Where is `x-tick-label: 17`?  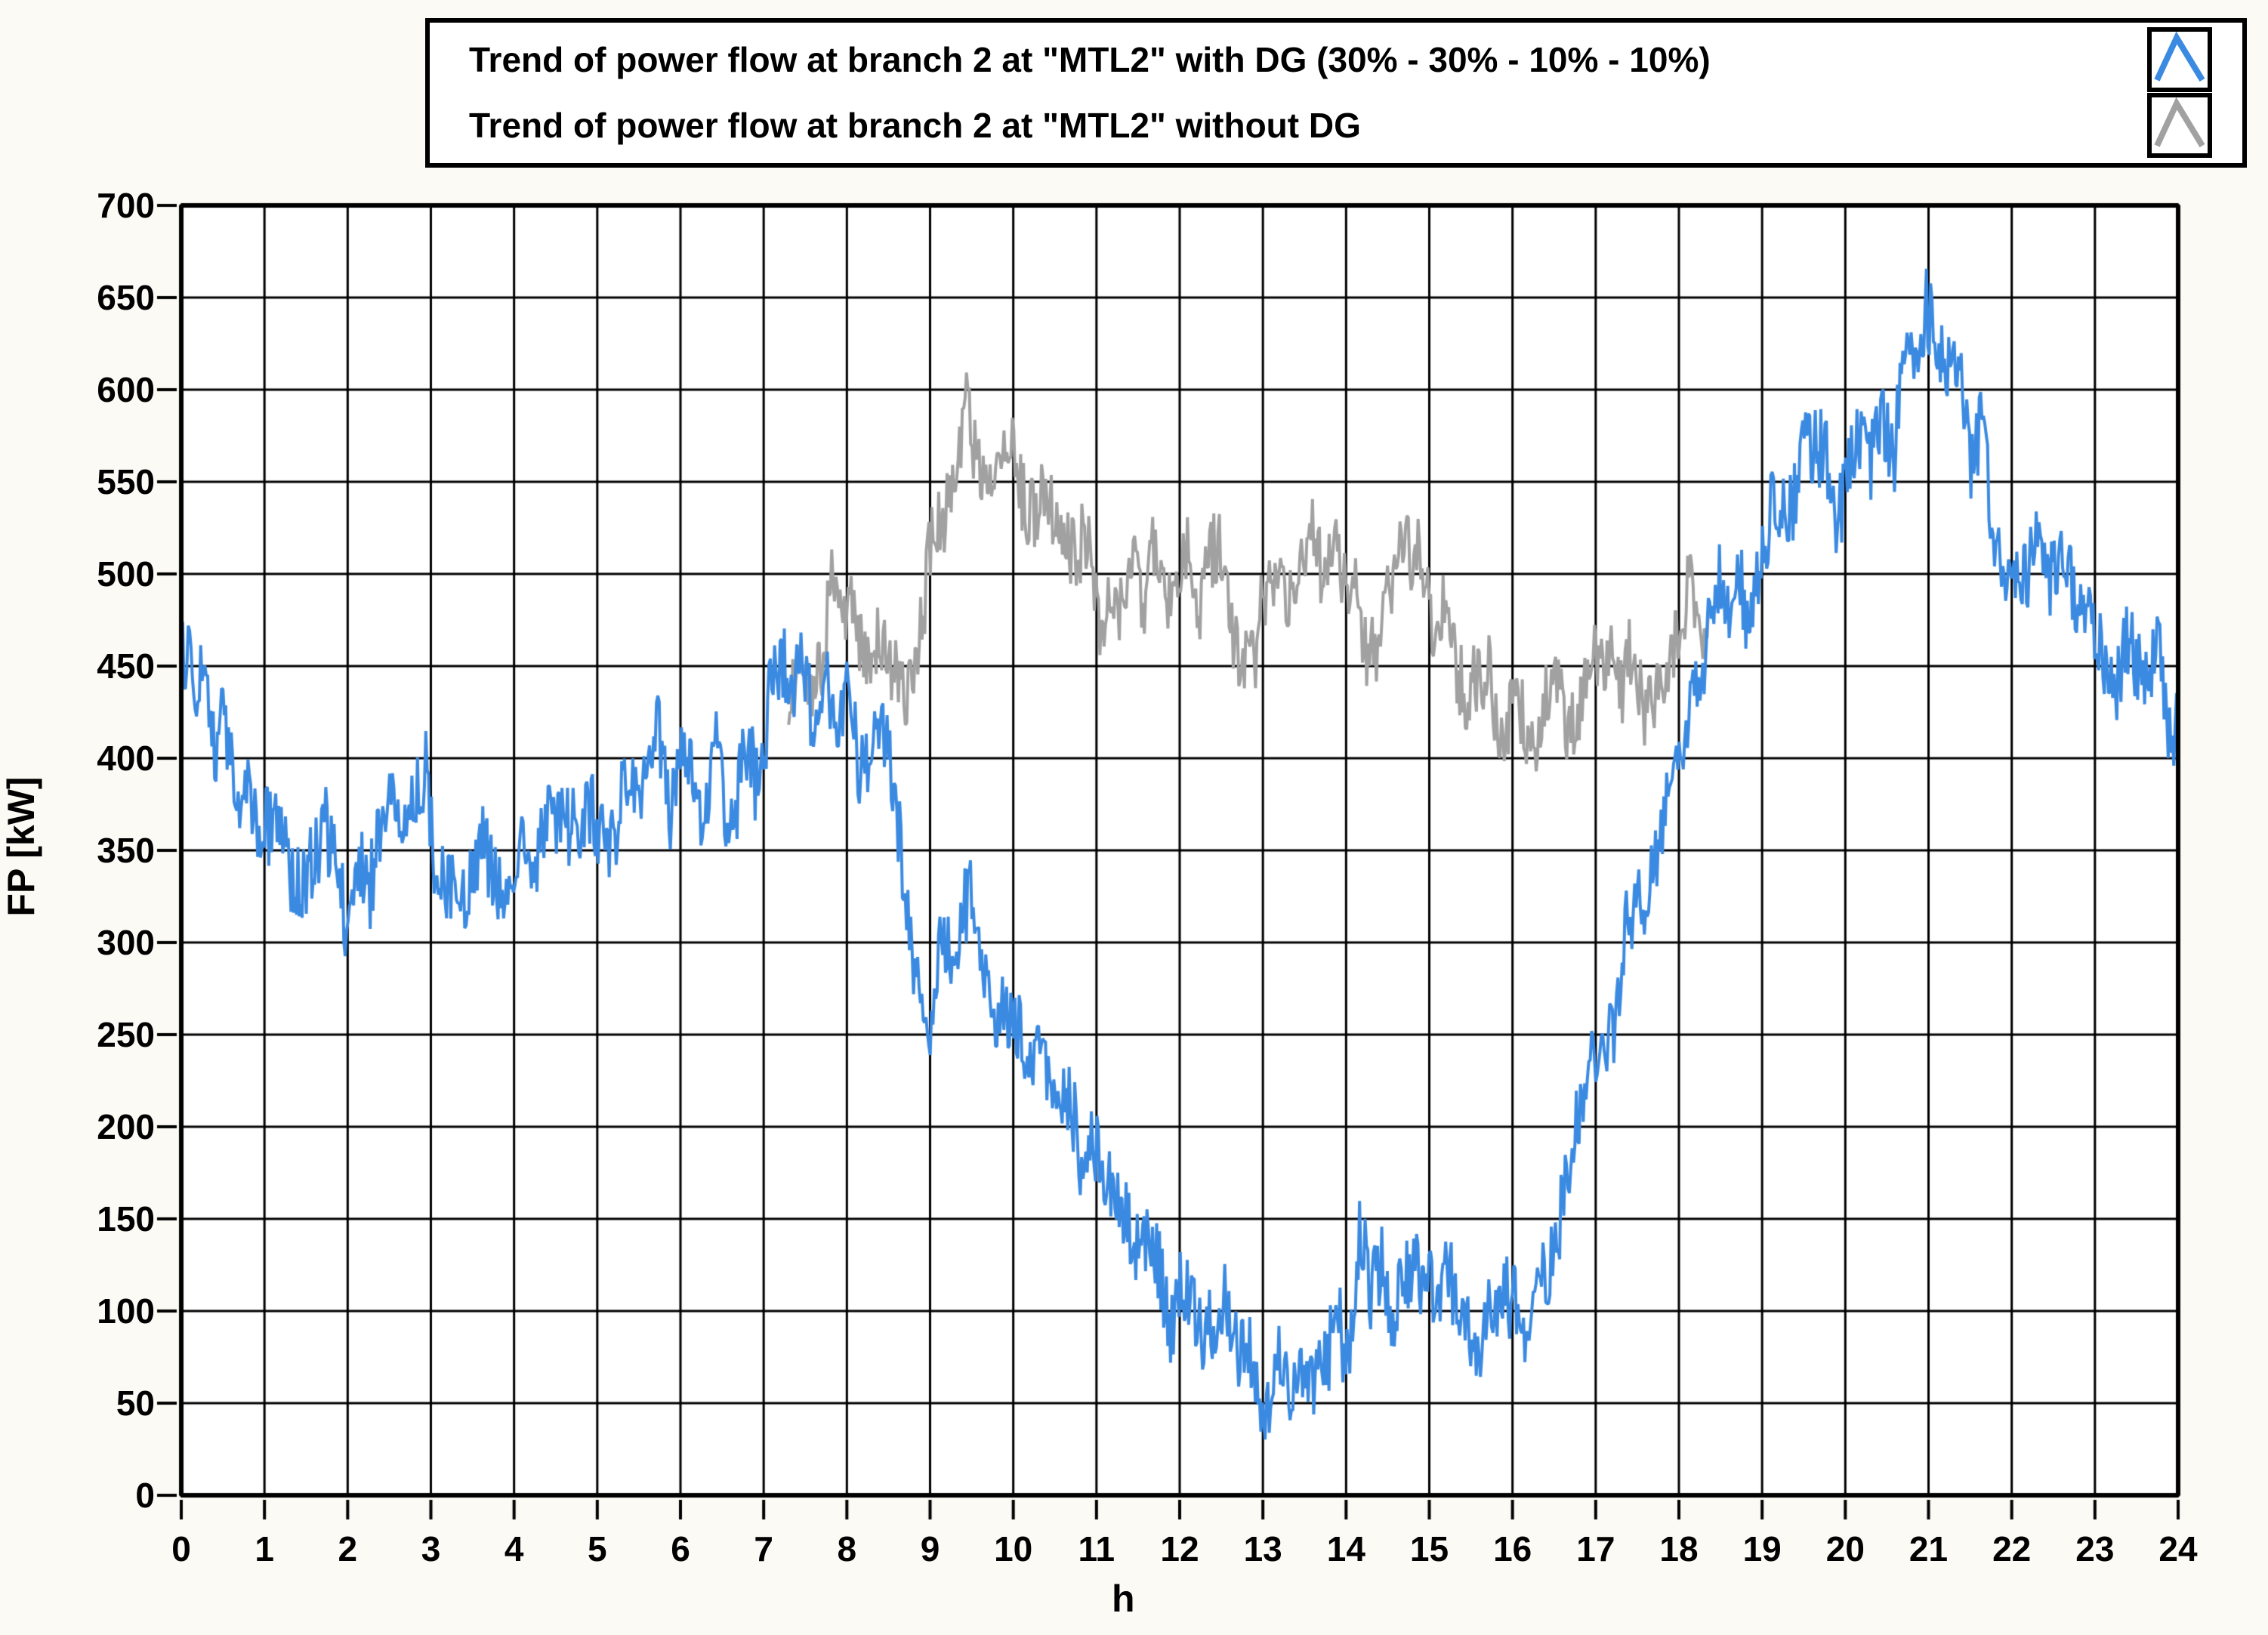
x-tick-label: 17 is located at coordinates (1595, 1549).